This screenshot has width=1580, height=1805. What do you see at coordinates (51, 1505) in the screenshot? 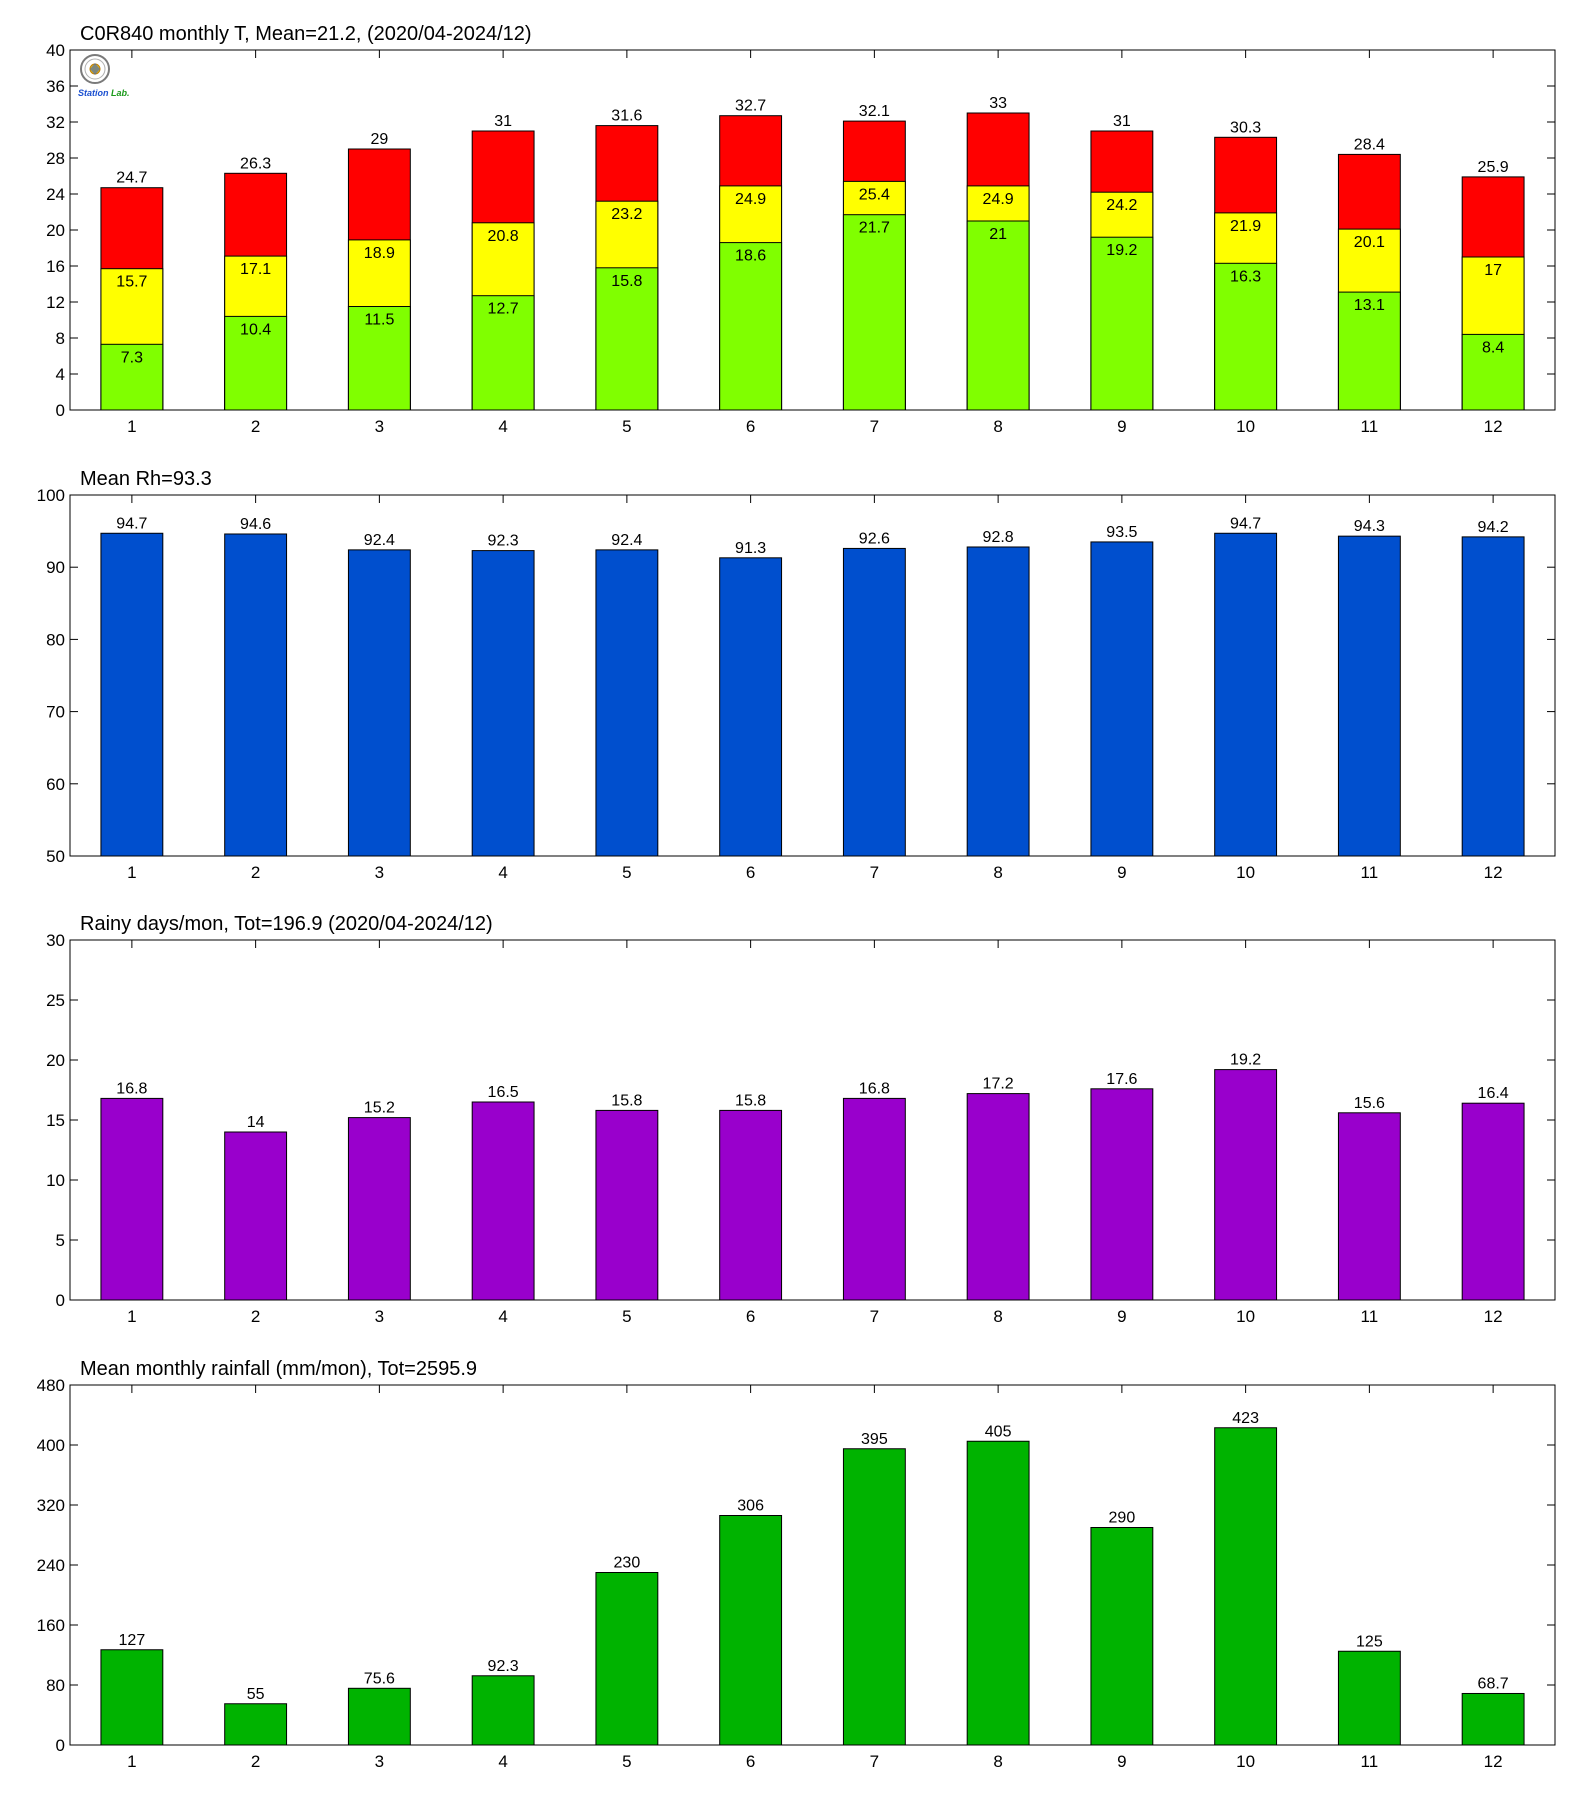
I see `y-tick-label: 320` at bounding box center [51, 1505].